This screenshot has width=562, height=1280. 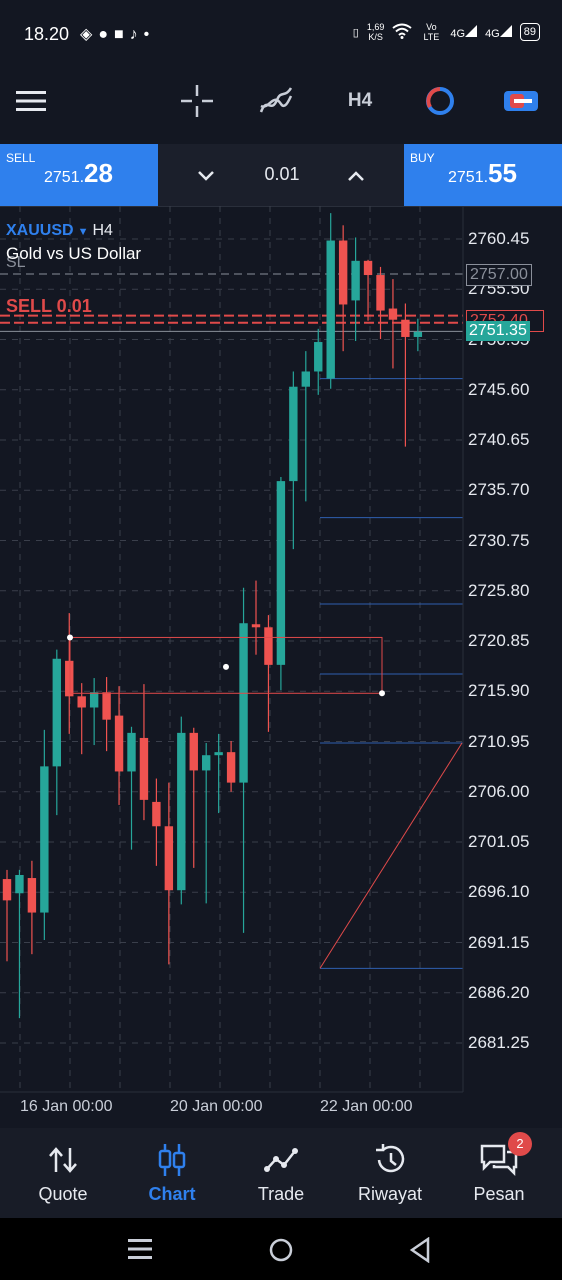 I want to click on indicators-icon, so click(x=276, y=101).